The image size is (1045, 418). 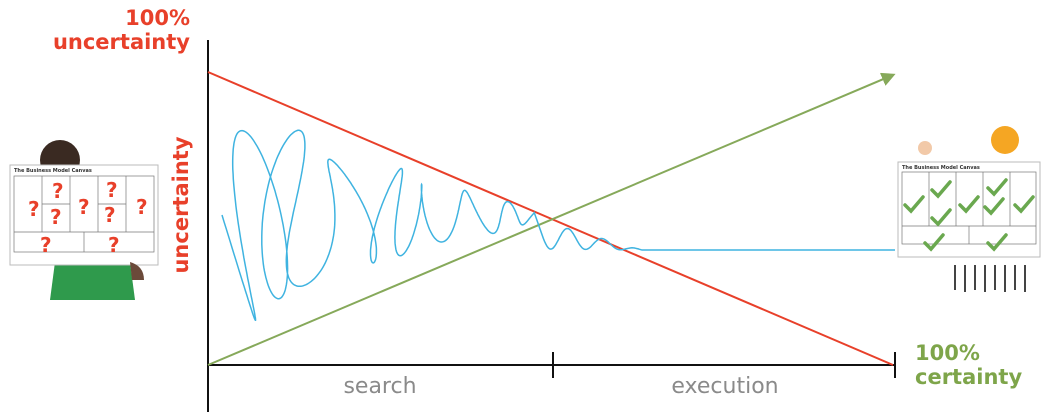 I want to click on phase-label: execution, so click(x=724, y=386).